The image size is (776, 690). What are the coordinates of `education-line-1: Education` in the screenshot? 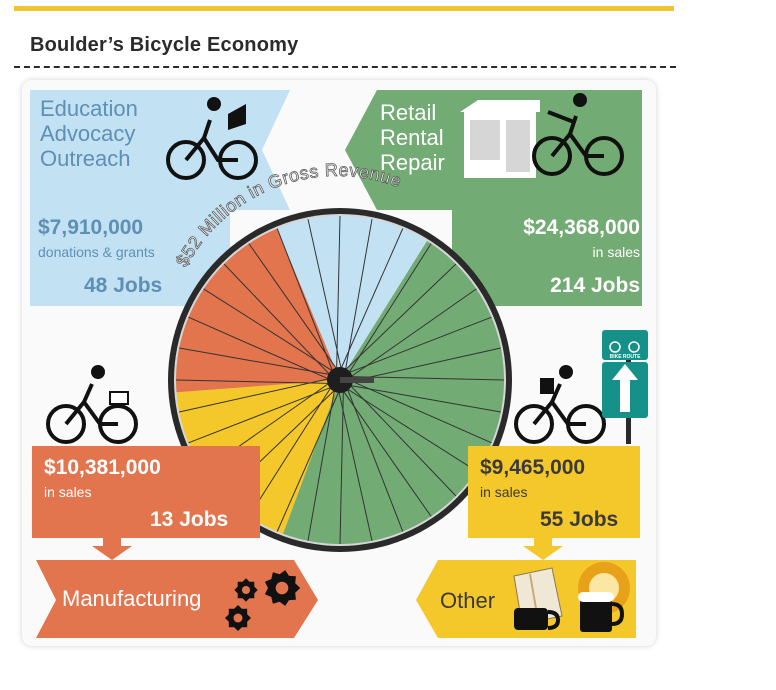 It's located at (89, 108).